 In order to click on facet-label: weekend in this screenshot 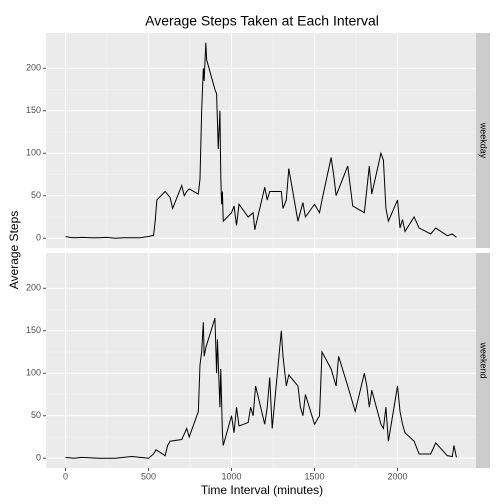, I will do `click(484, 359)`.